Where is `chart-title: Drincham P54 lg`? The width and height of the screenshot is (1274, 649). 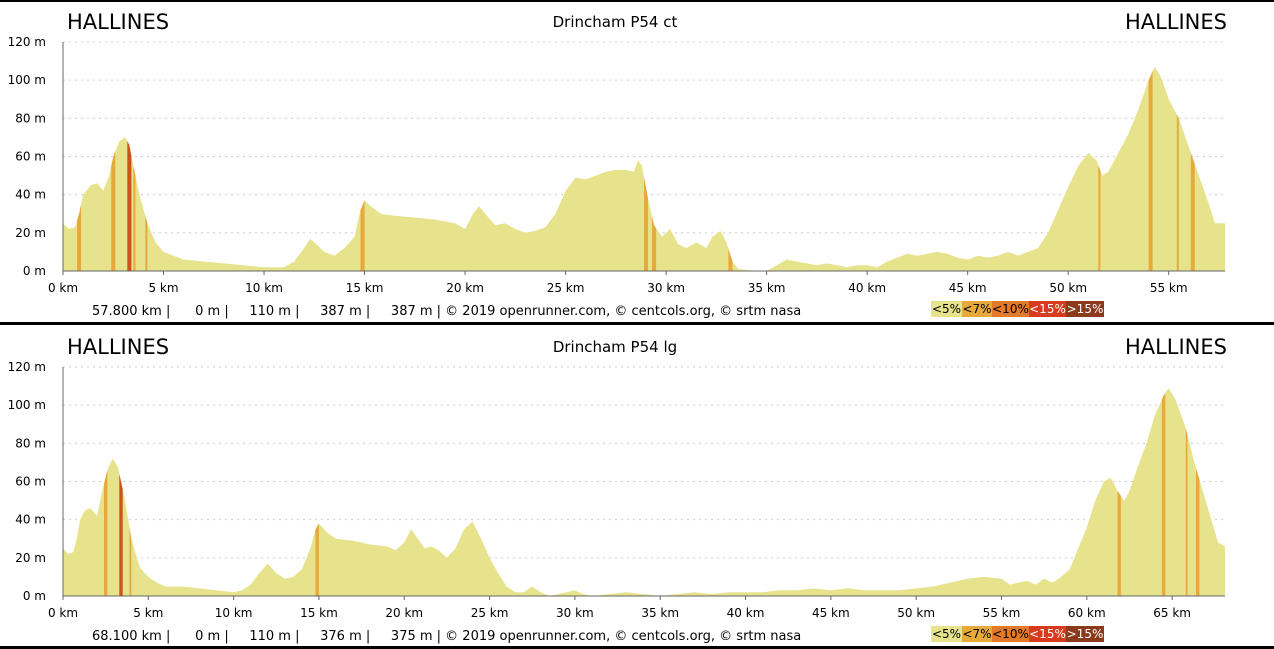
chart-title: Drincham P54 lg is located at coordinates (615, 347).